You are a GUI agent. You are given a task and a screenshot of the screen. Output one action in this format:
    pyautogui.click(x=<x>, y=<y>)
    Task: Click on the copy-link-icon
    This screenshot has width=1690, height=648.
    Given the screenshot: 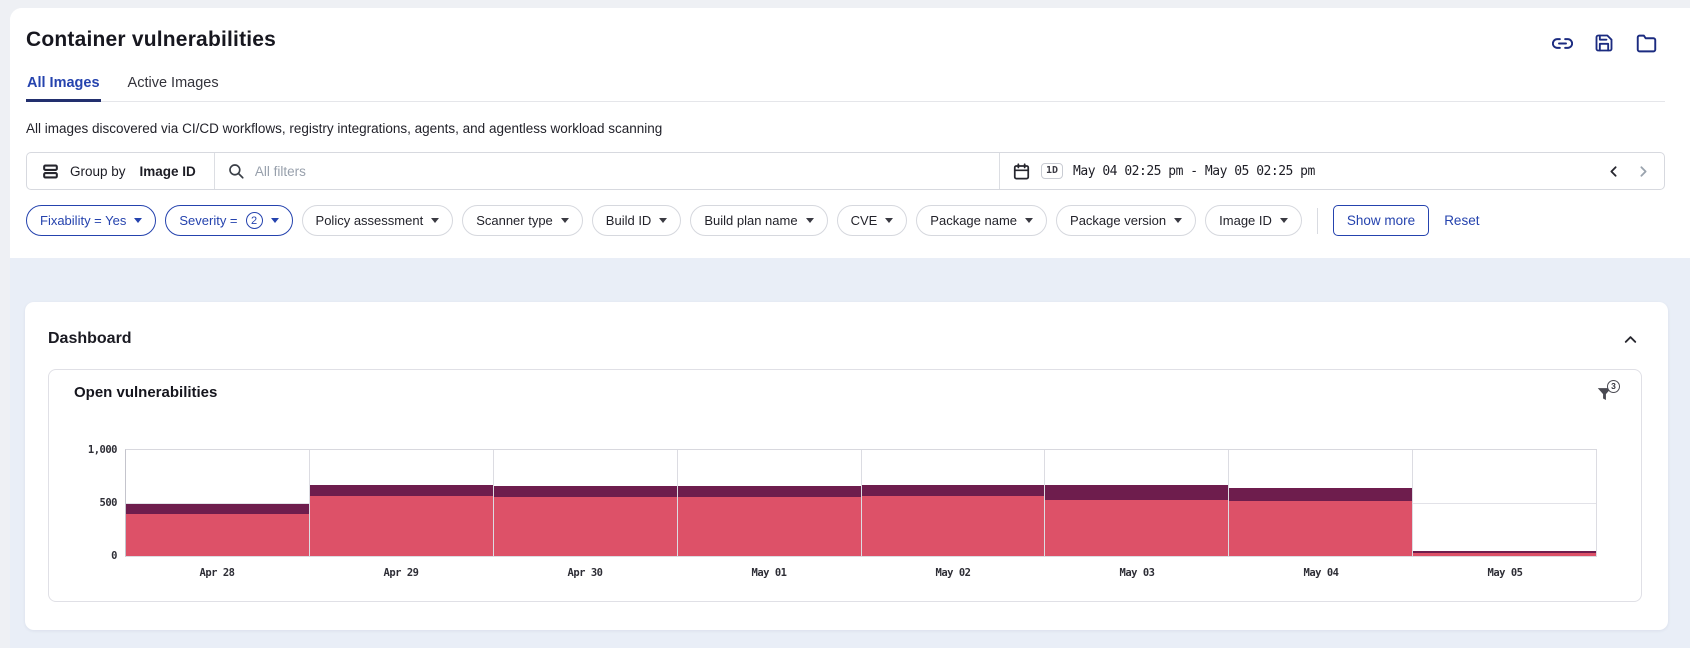 What is the action you would take?
    pyautogui.click(x=1562, y=43)
    